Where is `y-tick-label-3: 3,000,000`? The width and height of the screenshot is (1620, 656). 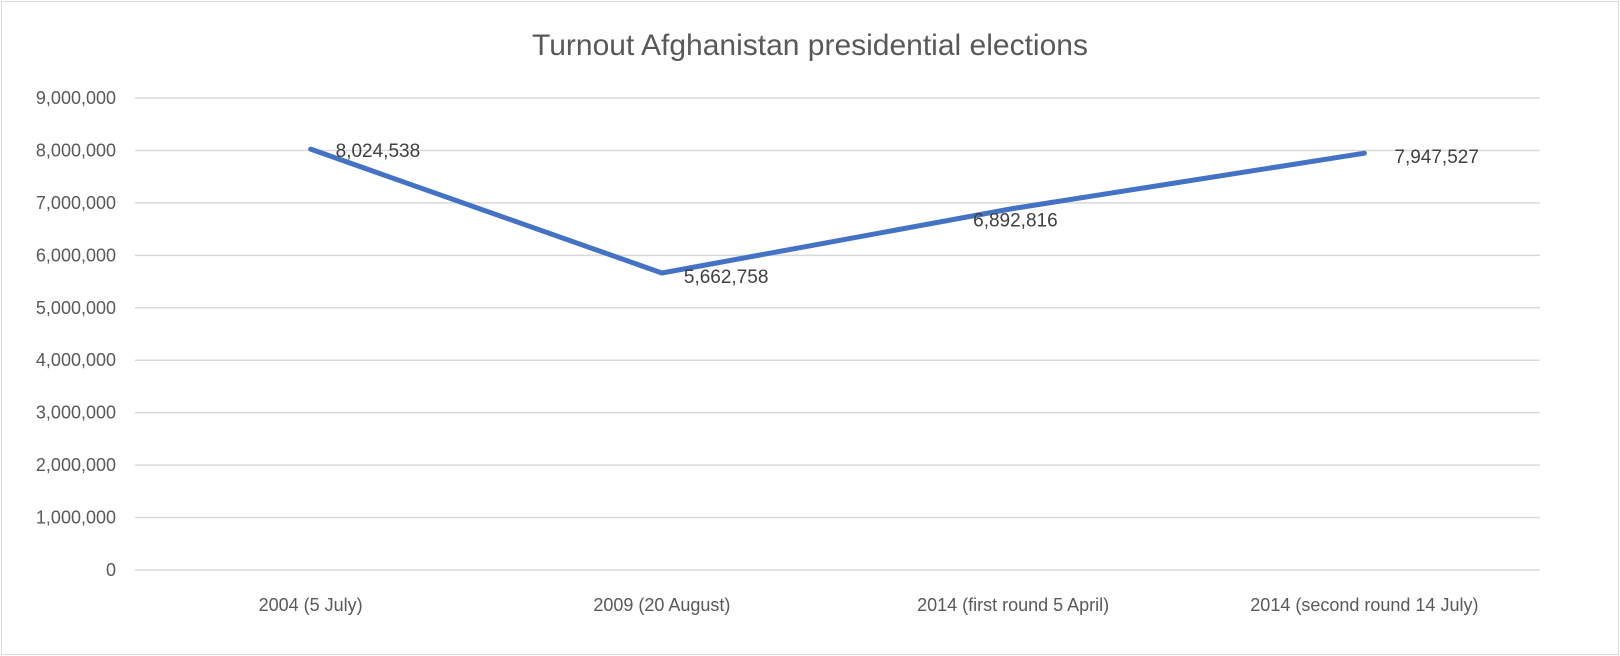 y-tick-label-3: 3,000,000 is located at coordinates (76, 413).